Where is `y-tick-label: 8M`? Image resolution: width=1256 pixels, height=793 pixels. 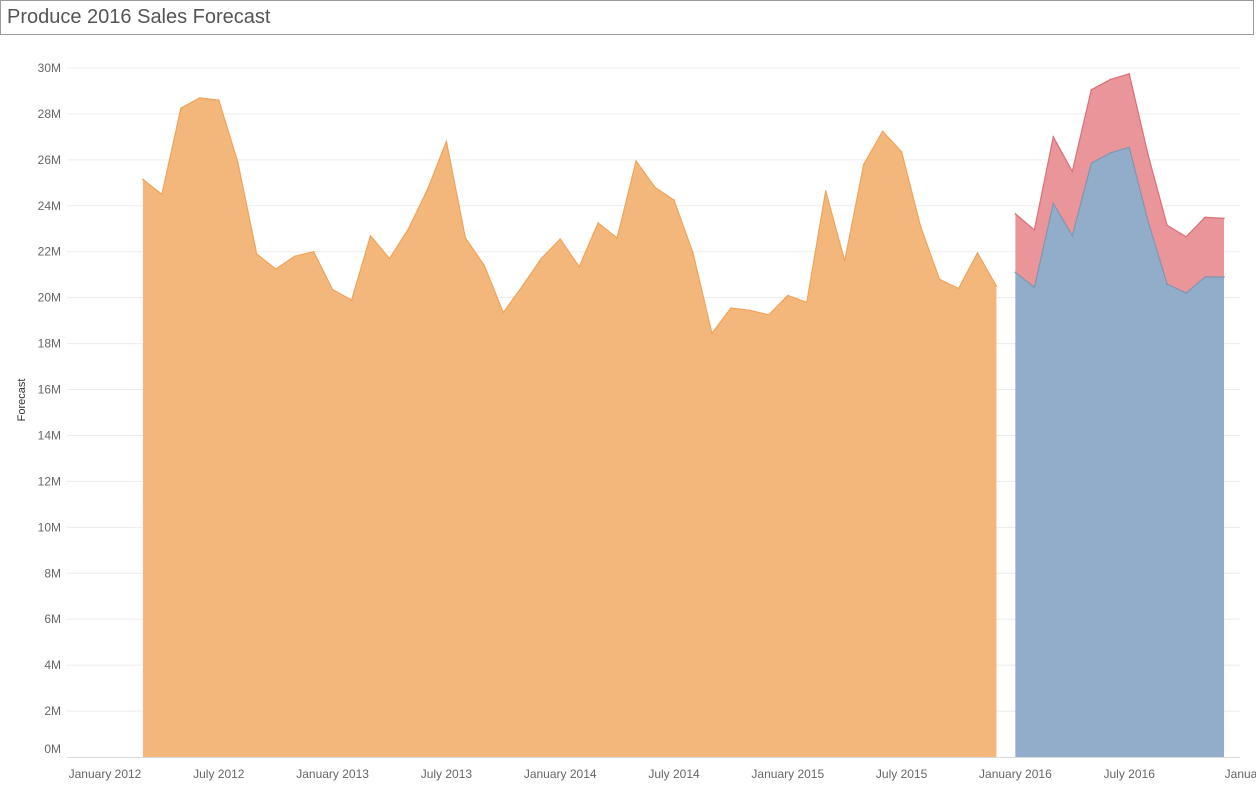 y-tick-label: 8M is located at coordinates (52, 573).